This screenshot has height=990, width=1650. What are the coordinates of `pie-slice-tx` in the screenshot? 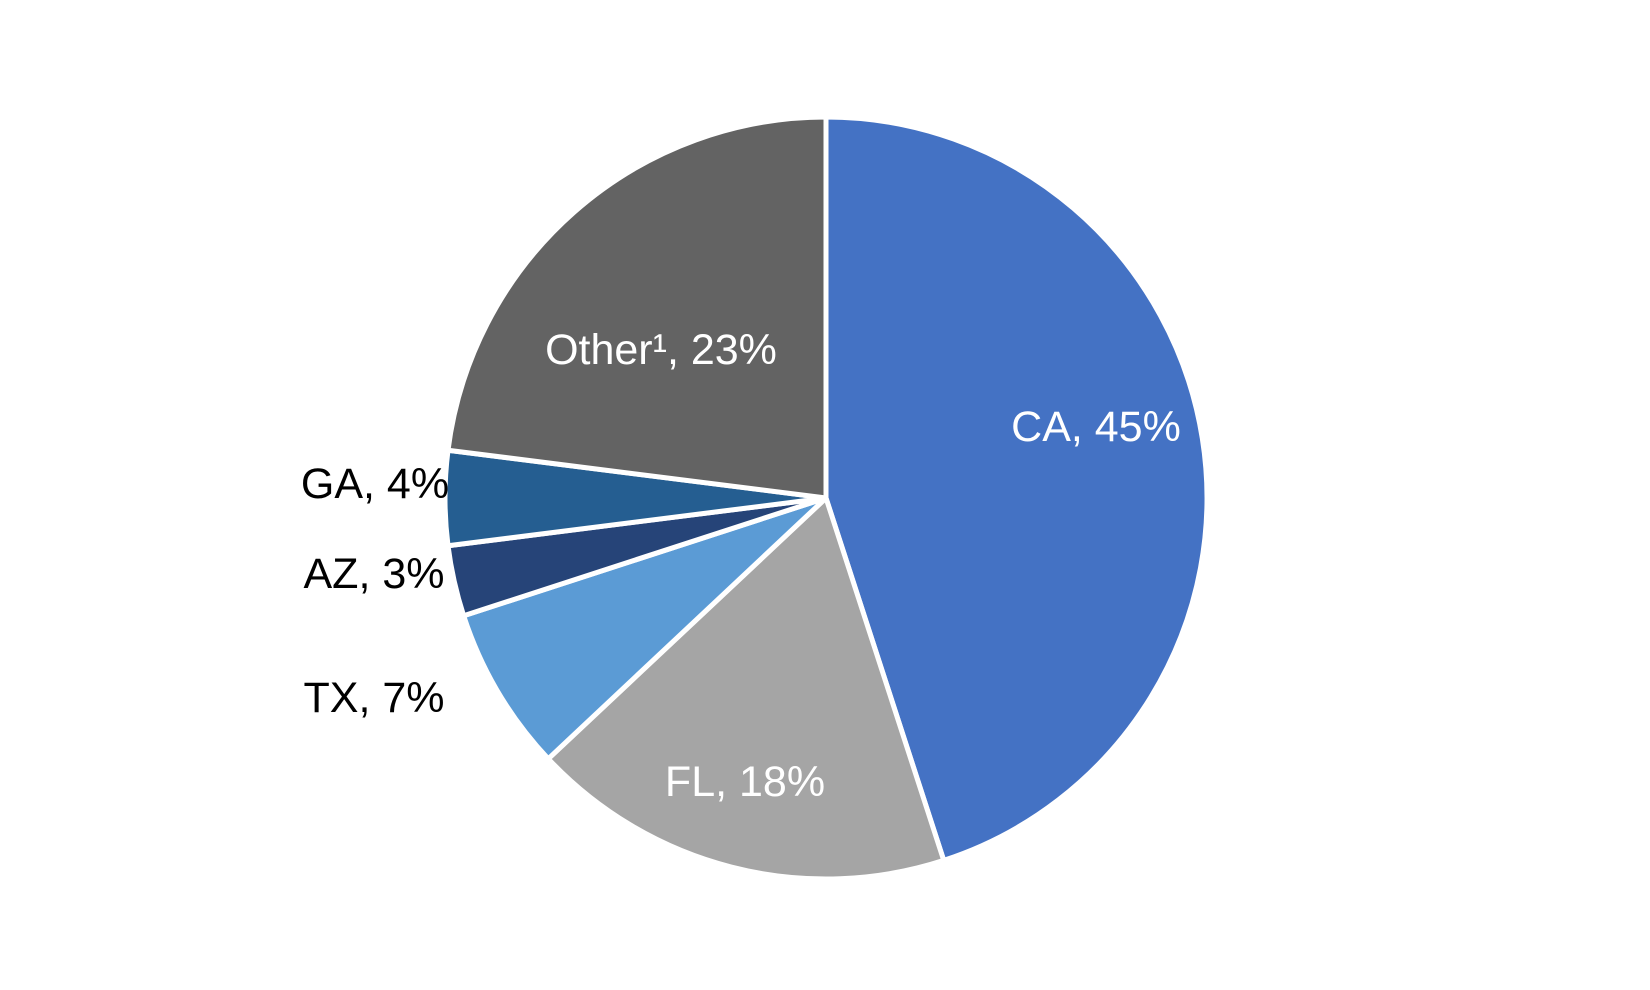 It's located at (645, 628).